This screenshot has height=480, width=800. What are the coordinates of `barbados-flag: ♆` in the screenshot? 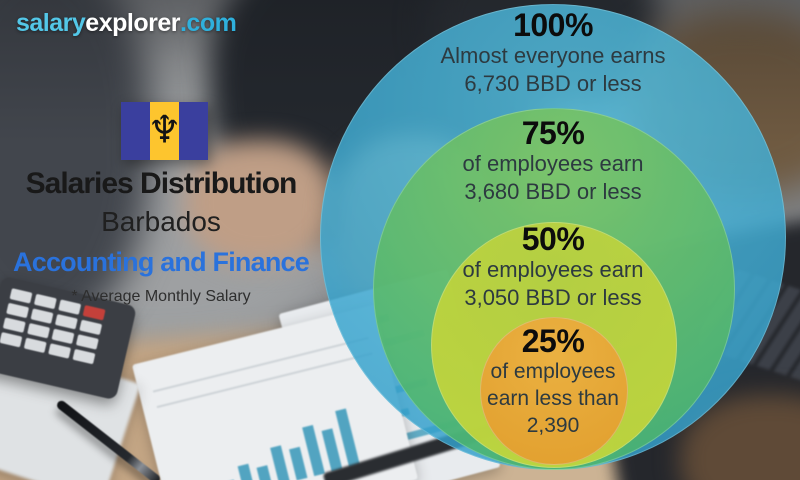 It's located at (164, 131).